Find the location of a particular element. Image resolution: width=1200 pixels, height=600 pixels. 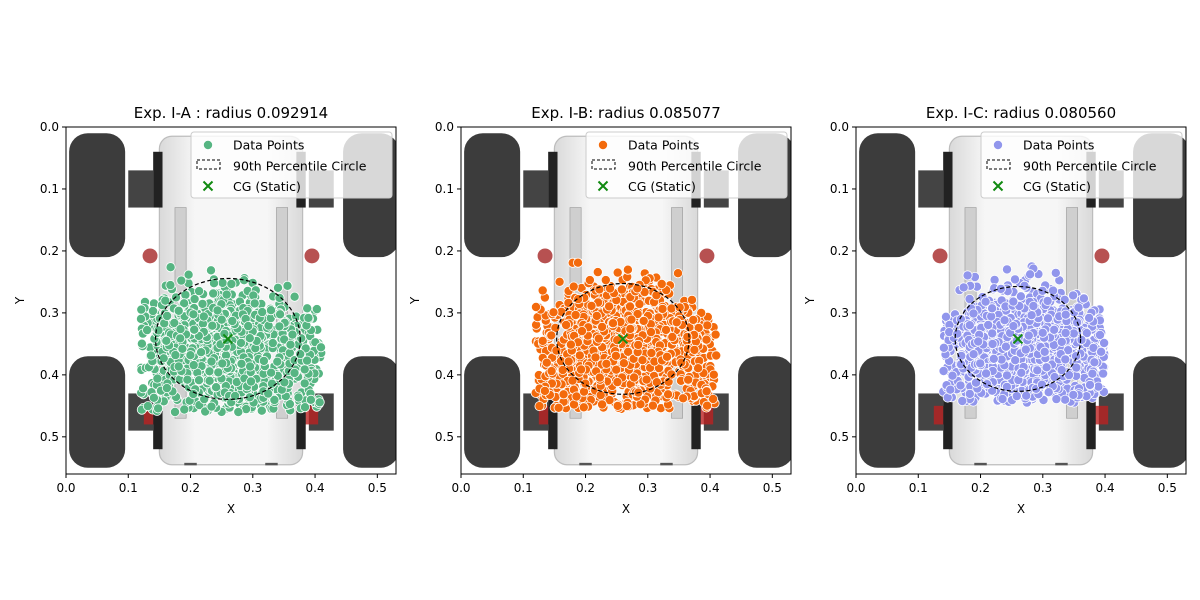

x-axis-label: X is located at coordinates (626, 509).